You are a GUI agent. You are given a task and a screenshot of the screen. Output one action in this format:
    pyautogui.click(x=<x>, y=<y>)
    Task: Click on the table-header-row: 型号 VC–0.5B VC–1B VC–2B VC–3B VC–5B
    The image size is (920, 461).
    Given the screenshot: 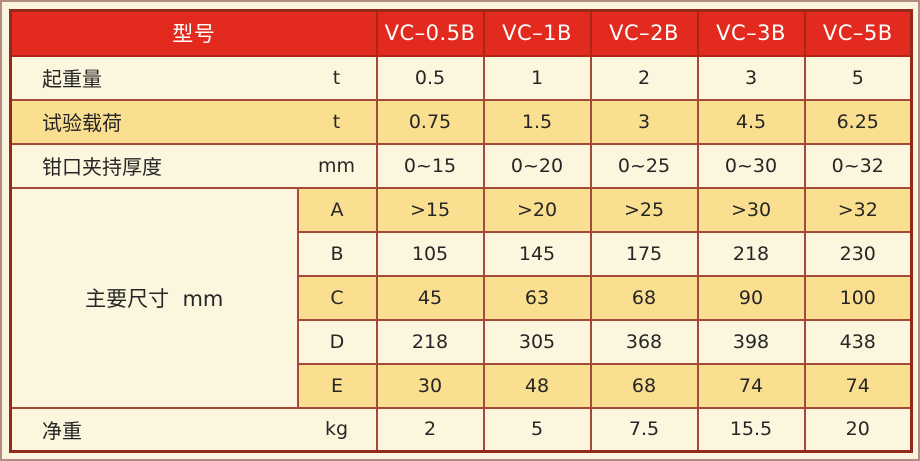 What is the action you would take?
    pyautogui.click(x=461, y=33)
    